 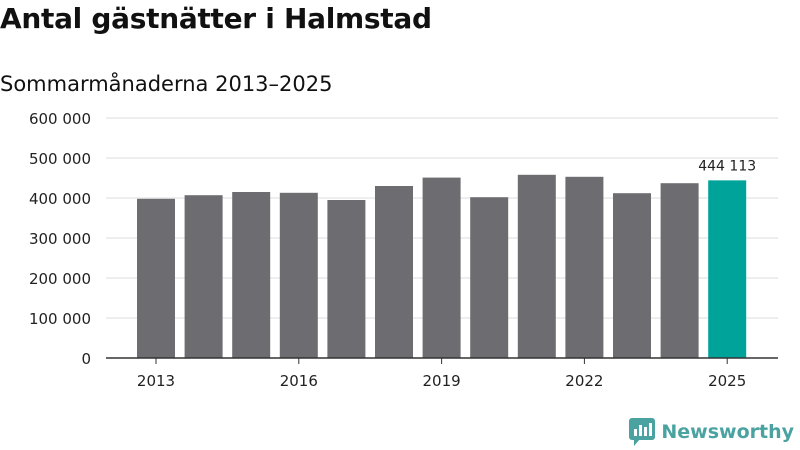 What do you see at coordinates (584, 381) in the screenshot?
I see `x-tick-label: 2022` at bounding box center [584, 381].